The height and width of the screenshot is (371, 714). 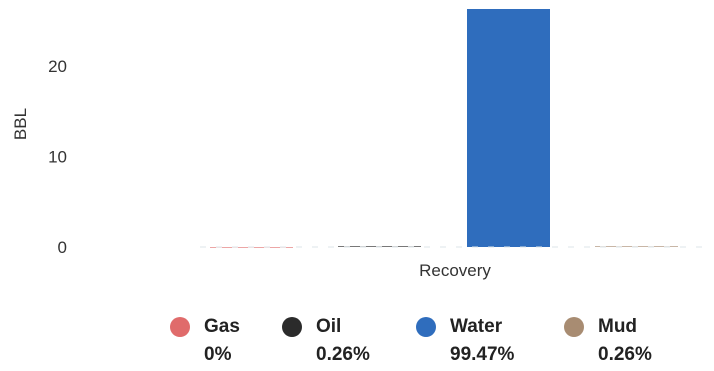 I want to click on y-tick-label: 10, so click(x=57, y=157).